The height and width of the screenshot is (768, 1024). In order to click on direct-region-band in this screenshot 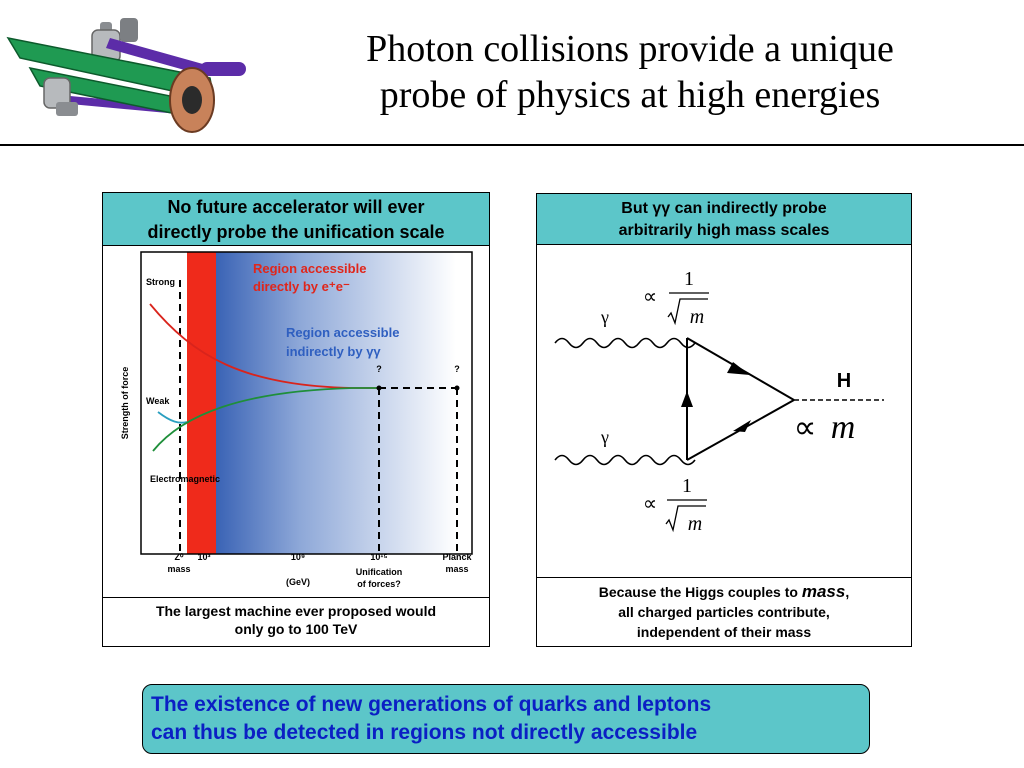, I will do `click(201, 403)`.